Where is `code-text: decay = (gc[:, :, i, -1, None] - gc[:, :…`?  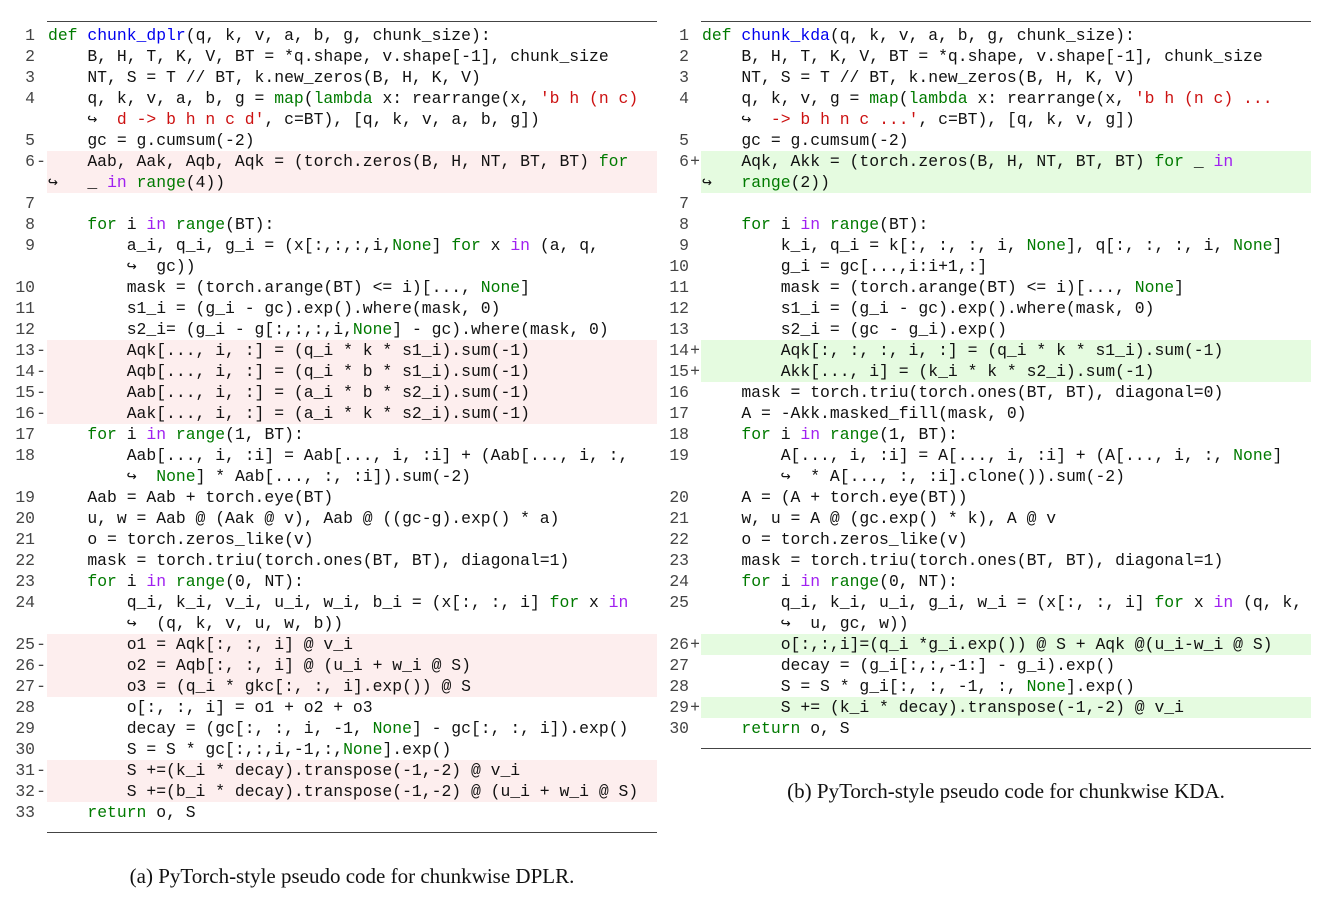
code-text: decay = (gc[:, :, i, -1, None] - gc[:, :… is located at coordinates (338, 728).